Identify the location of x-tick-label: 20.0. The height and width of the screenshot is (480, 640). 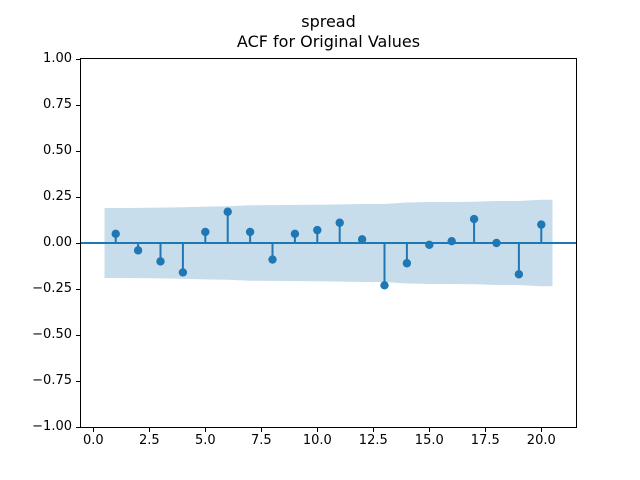
(541, 440).